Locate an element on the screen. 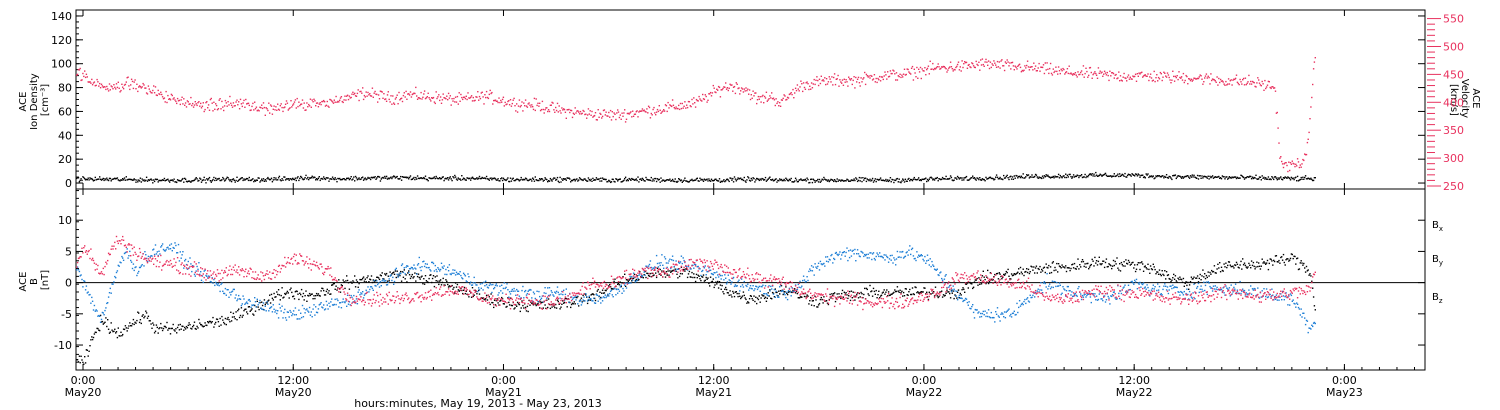 The image size is (1500, 410). top-right-axis-title-line3: [km/s] is located at coordinates (1453, 100).